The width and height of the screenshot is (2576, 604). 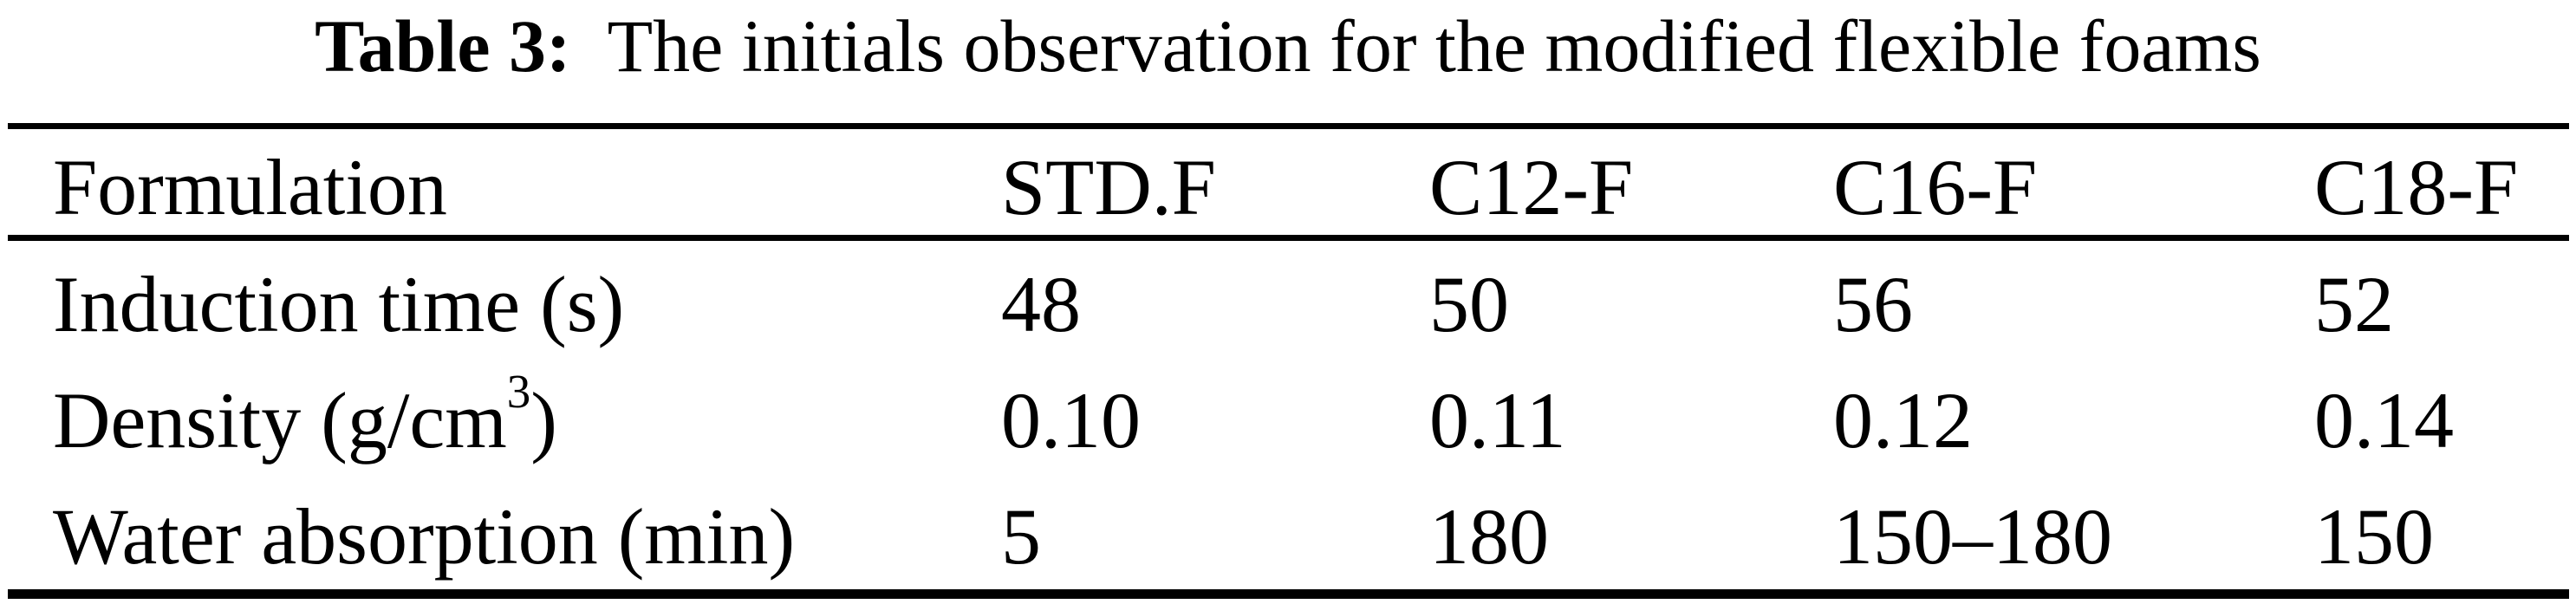 What do you see at coordinates (1972, 536) in the screenshot?
I see `cell-water-c16f: 150–180` at bounding box center [1972, 536].